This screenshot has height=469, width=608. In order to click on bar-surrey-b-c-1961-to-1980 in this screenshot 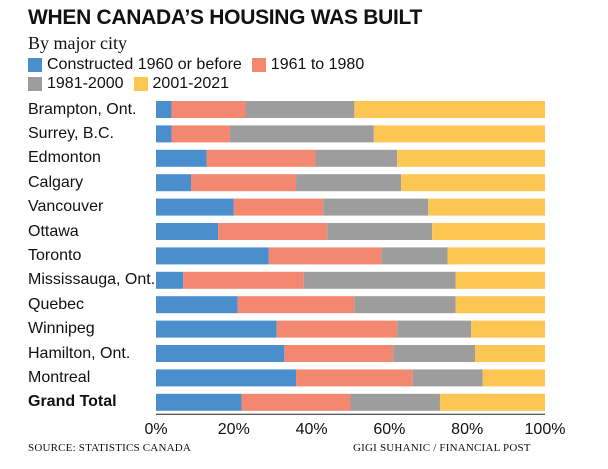, I will do `click(200, 134)`.